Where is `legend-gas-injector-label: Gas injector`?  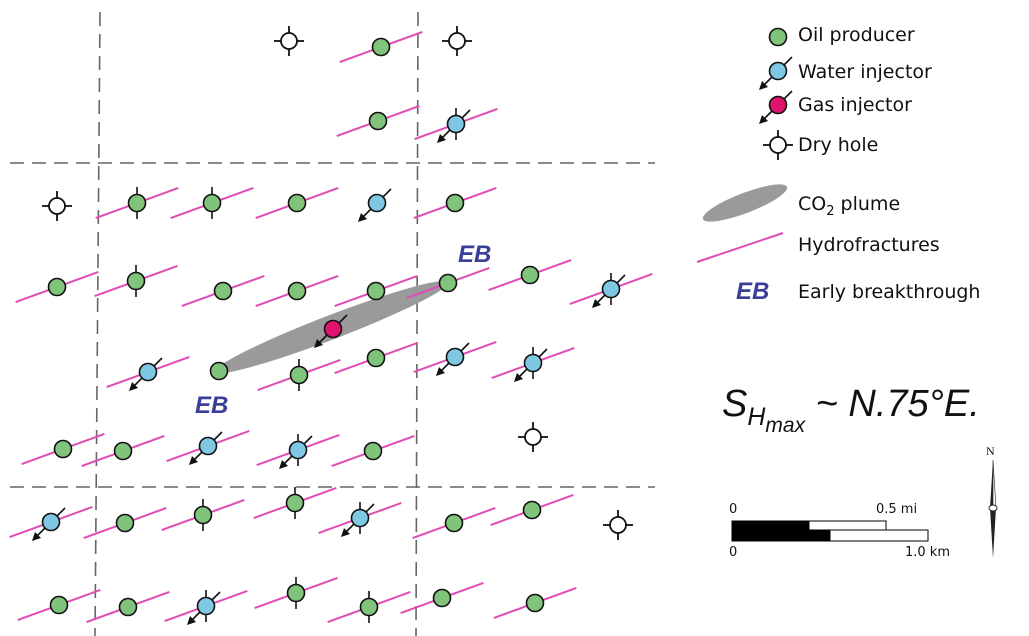 legend-gas-injector-label: Gas injector is located at coordinates (855, 105).